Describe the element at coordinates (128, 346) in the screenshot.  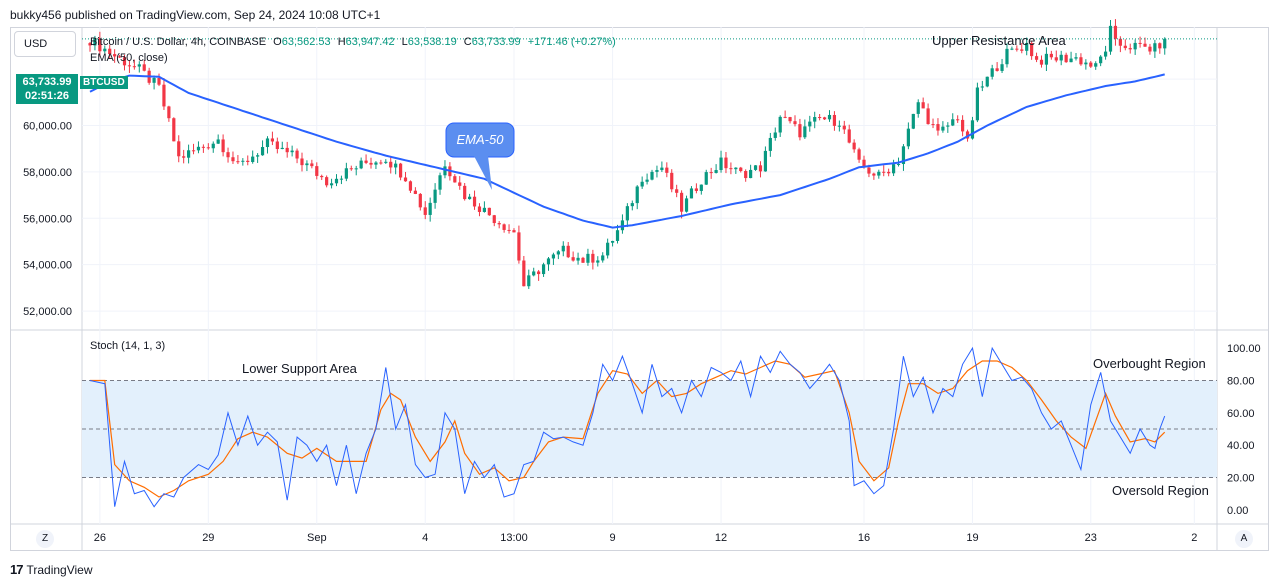
I see `stoch-legend: Stoch (14, 1, 3)` at that location.